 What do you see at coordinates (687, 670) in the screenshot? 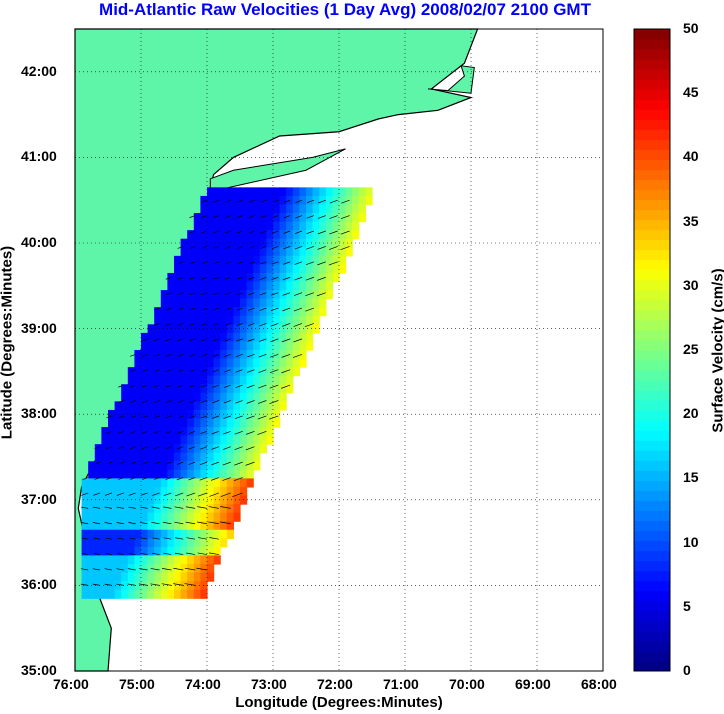
I see `colorbar-tick-label: 0` at bounding box center [687, 670].